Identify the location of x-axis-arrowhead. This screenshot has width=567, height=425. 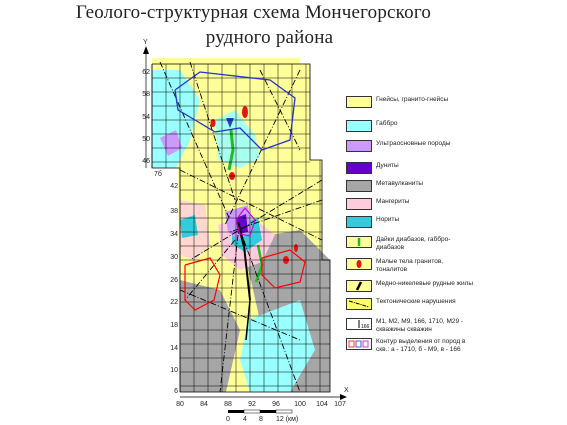
(343, 397).